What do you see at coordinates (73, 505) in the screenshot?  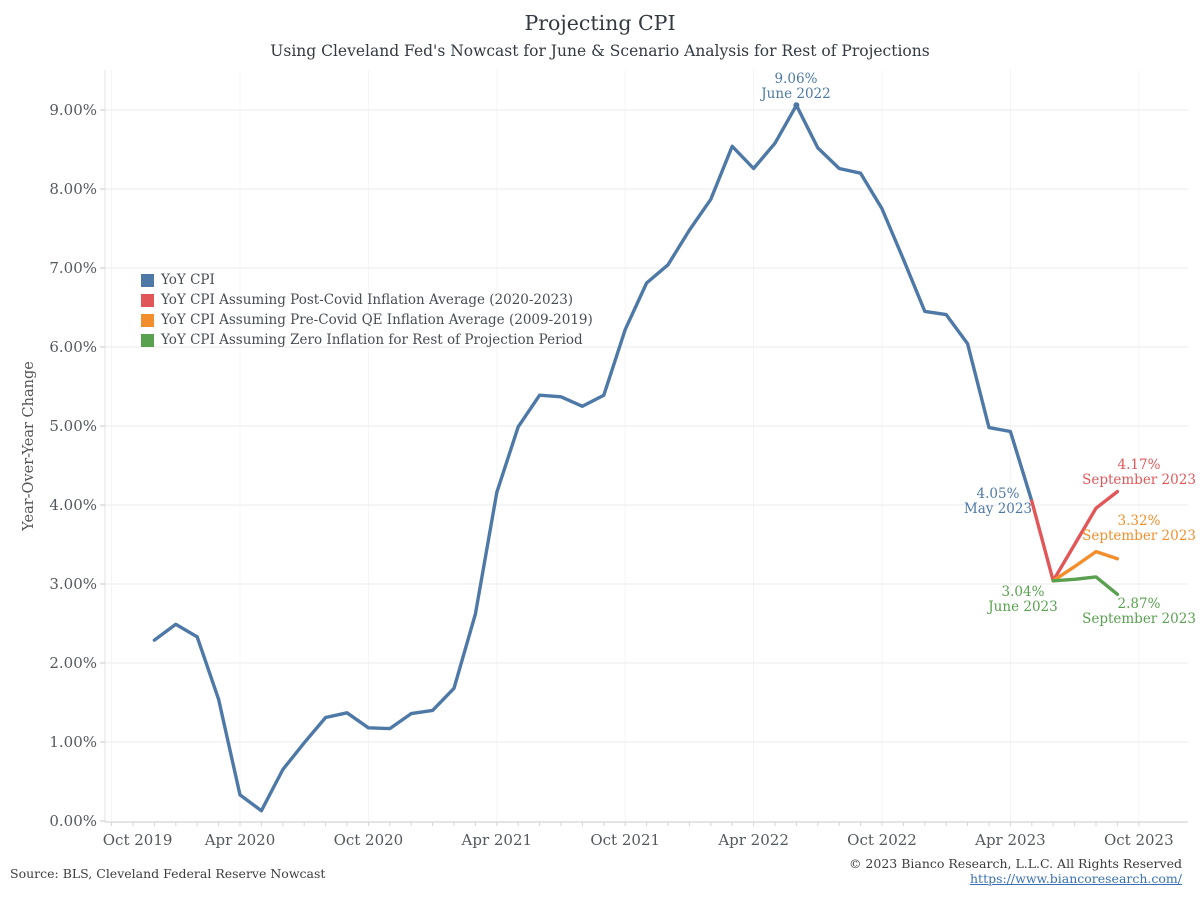 I see `y-tick-label: 4.00%` at bounding box center [73, 505].